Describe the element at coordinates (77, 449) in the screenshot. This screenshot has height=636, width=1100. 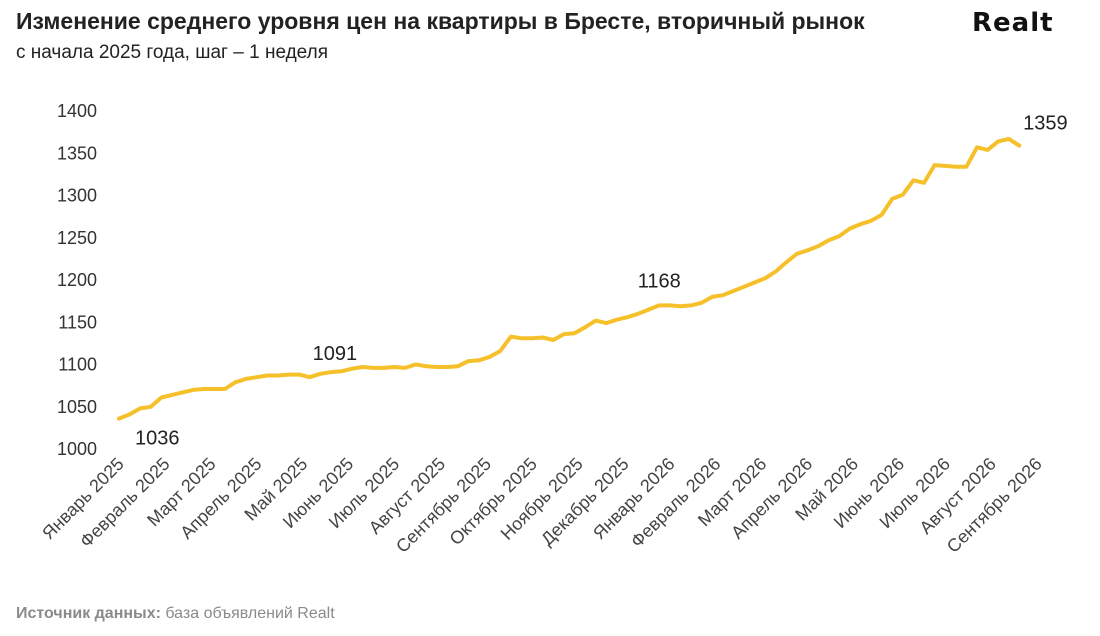
I see `y-tick-label: 1000` at that location.